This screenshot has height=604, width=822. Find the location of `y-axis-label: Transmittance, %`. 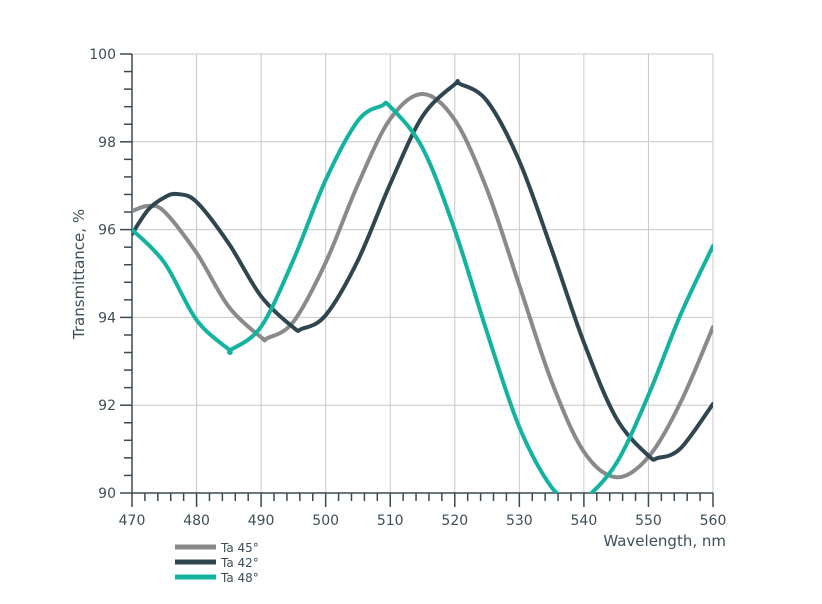

y-axis-label: Transmittance, % is located at coordinates (79, 274).